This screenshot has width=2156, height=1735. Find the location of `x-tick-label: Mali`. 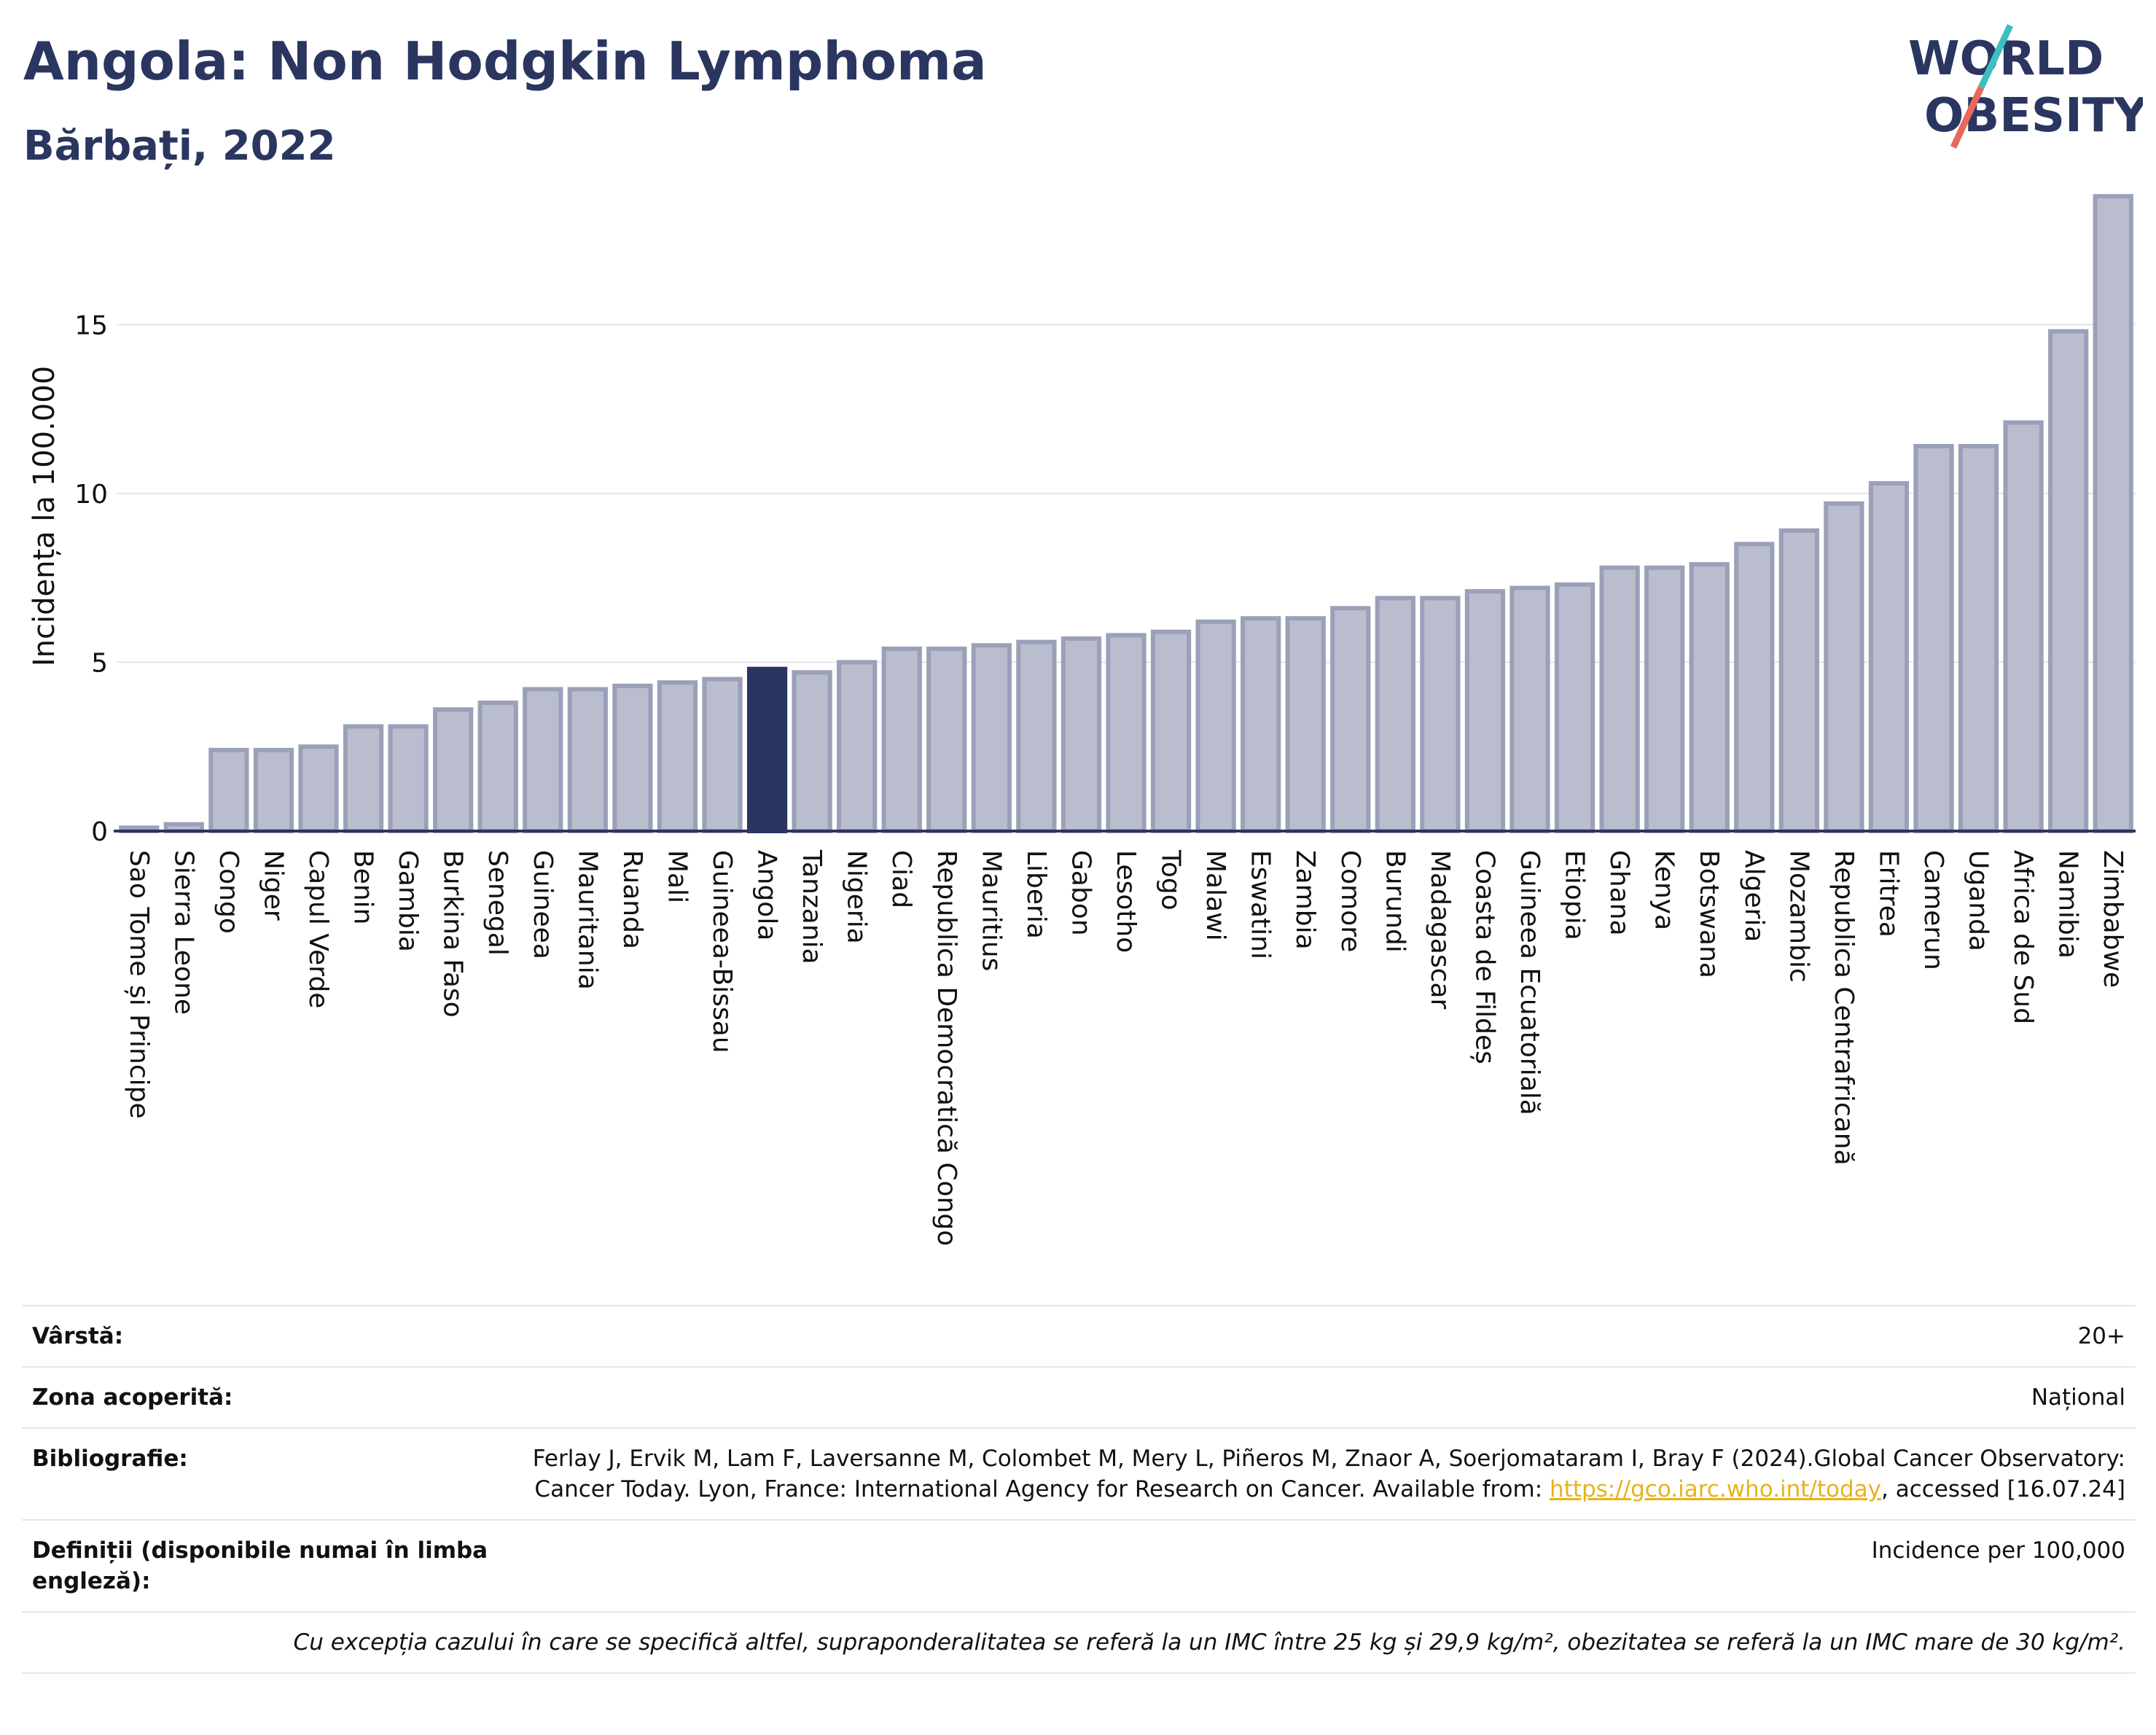

x-tick-label: Mali is located at coordinates (677, 877).